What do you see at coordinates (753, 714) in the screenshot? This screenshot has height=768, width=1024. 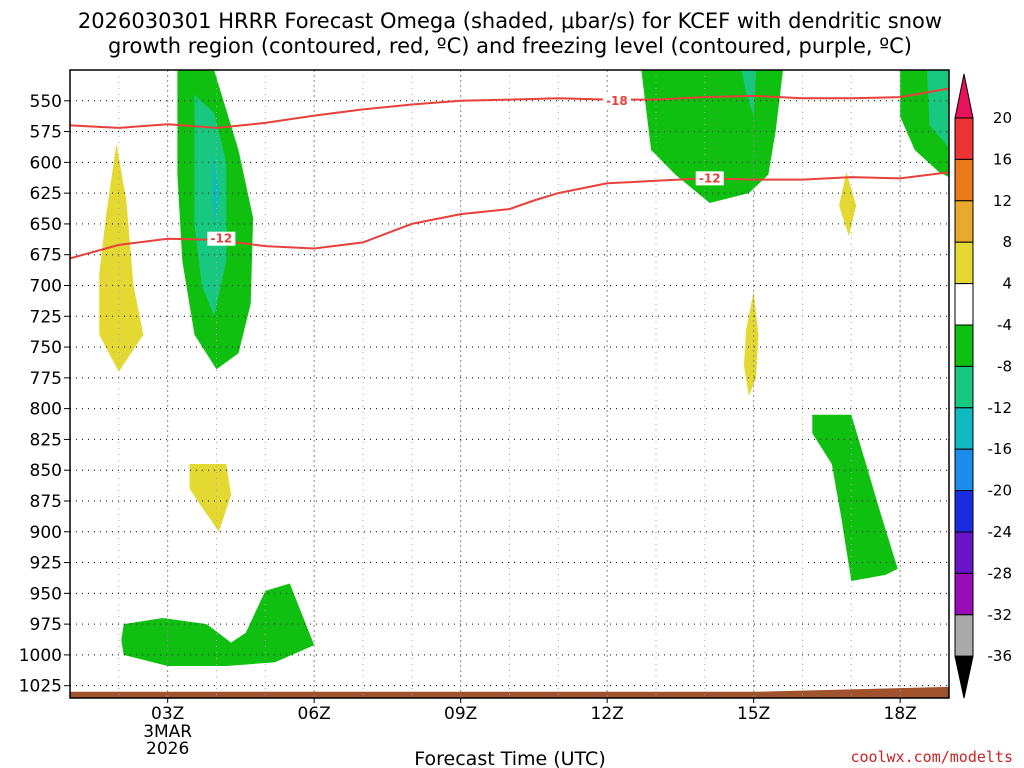 I see `x-tick-label-15Z: 15Z` at bounding box center [753, 714].